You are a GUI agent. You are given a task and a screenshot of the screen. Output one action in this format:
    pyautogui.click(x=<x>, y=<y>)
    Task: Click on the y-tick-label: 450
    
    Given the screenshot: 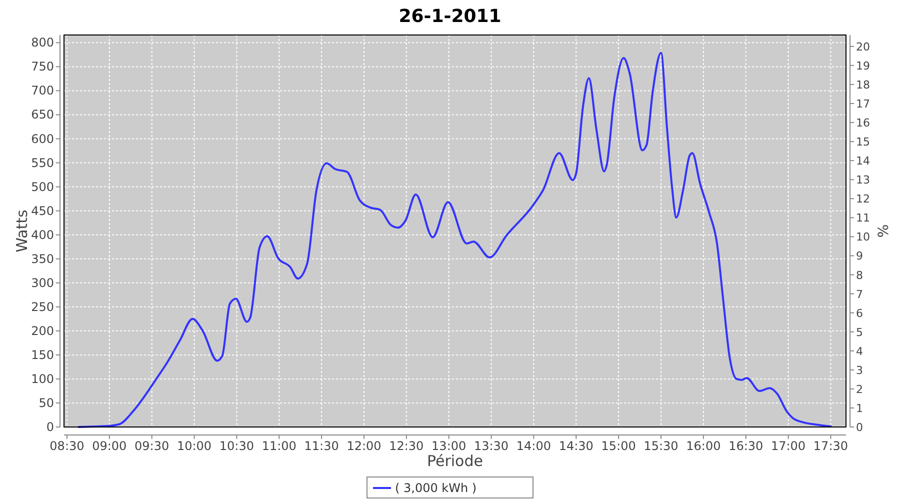 What is the action you would take?
    pyautogui.click(x=42, y=211)
    